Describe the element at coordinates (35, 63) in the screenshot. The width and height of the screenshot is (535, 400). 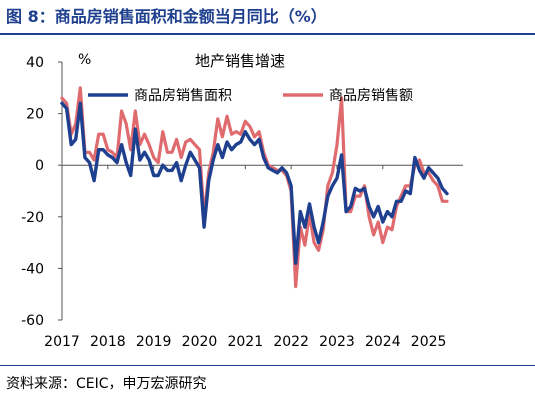
I see `y-tick-label: 40` at that location.